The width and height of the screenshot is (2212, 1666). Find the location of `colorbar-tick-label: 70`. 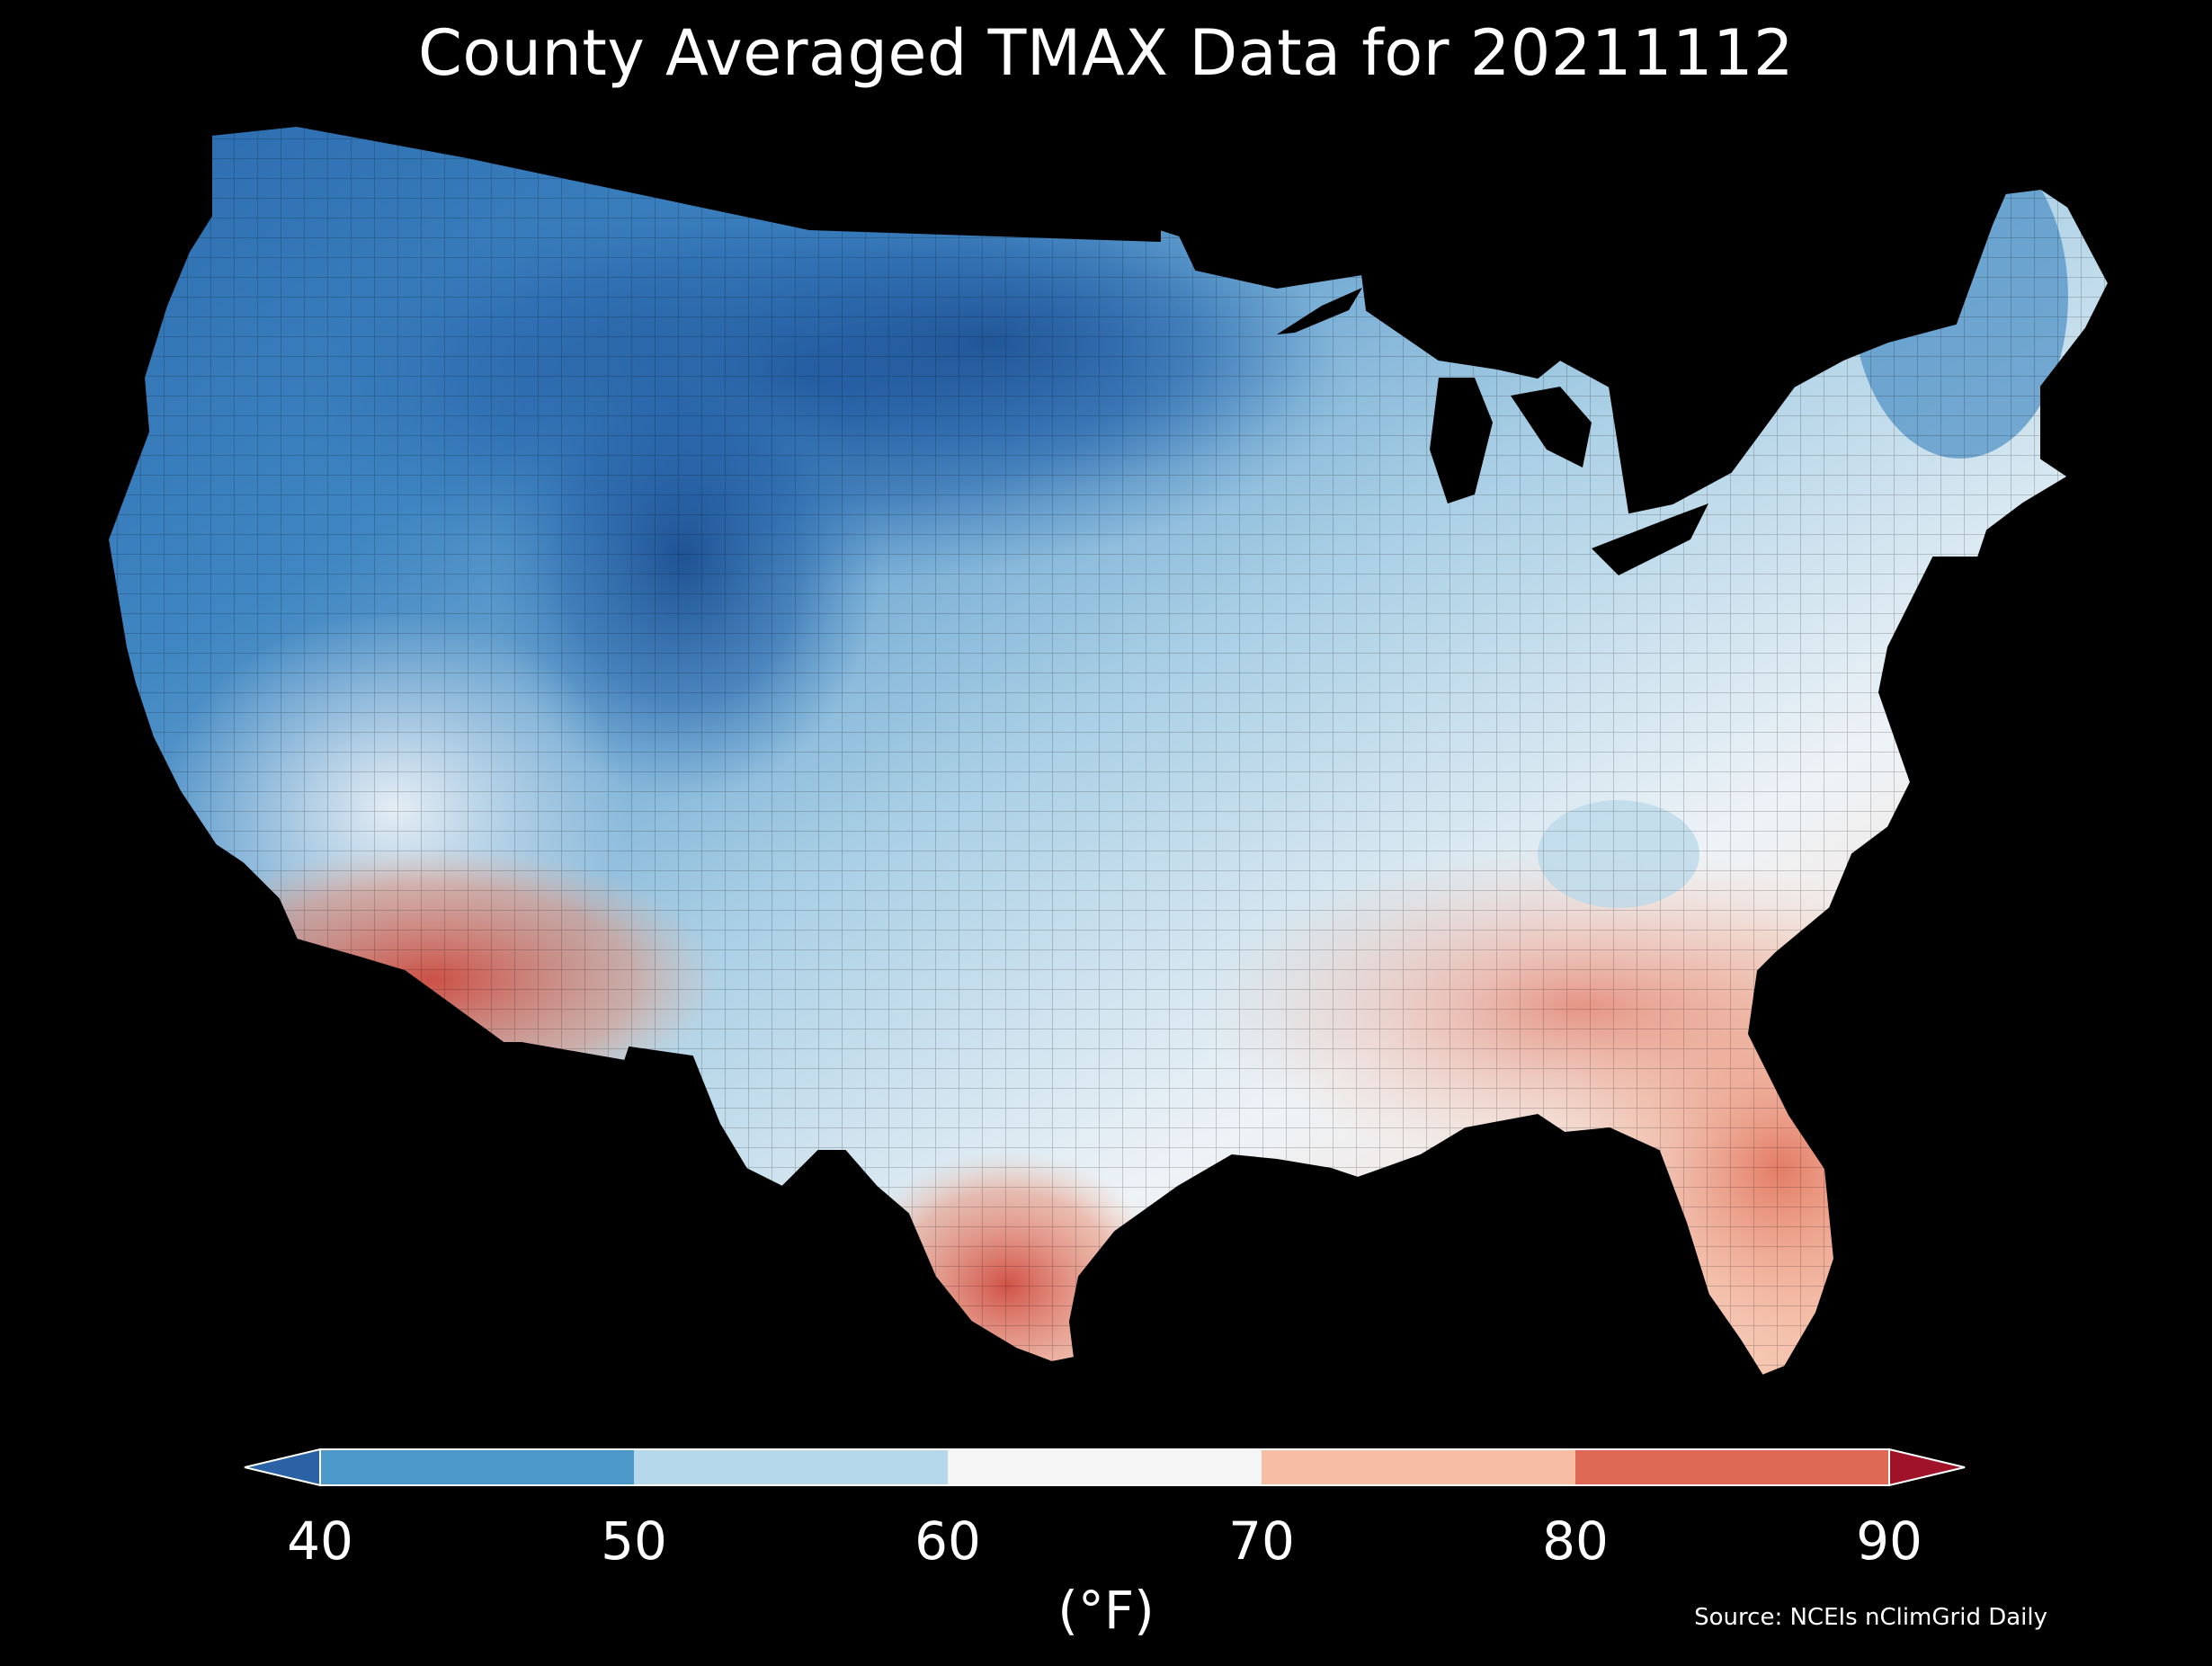

colorbar-tick-label: 70 is located at coordinates (1261, 1541).